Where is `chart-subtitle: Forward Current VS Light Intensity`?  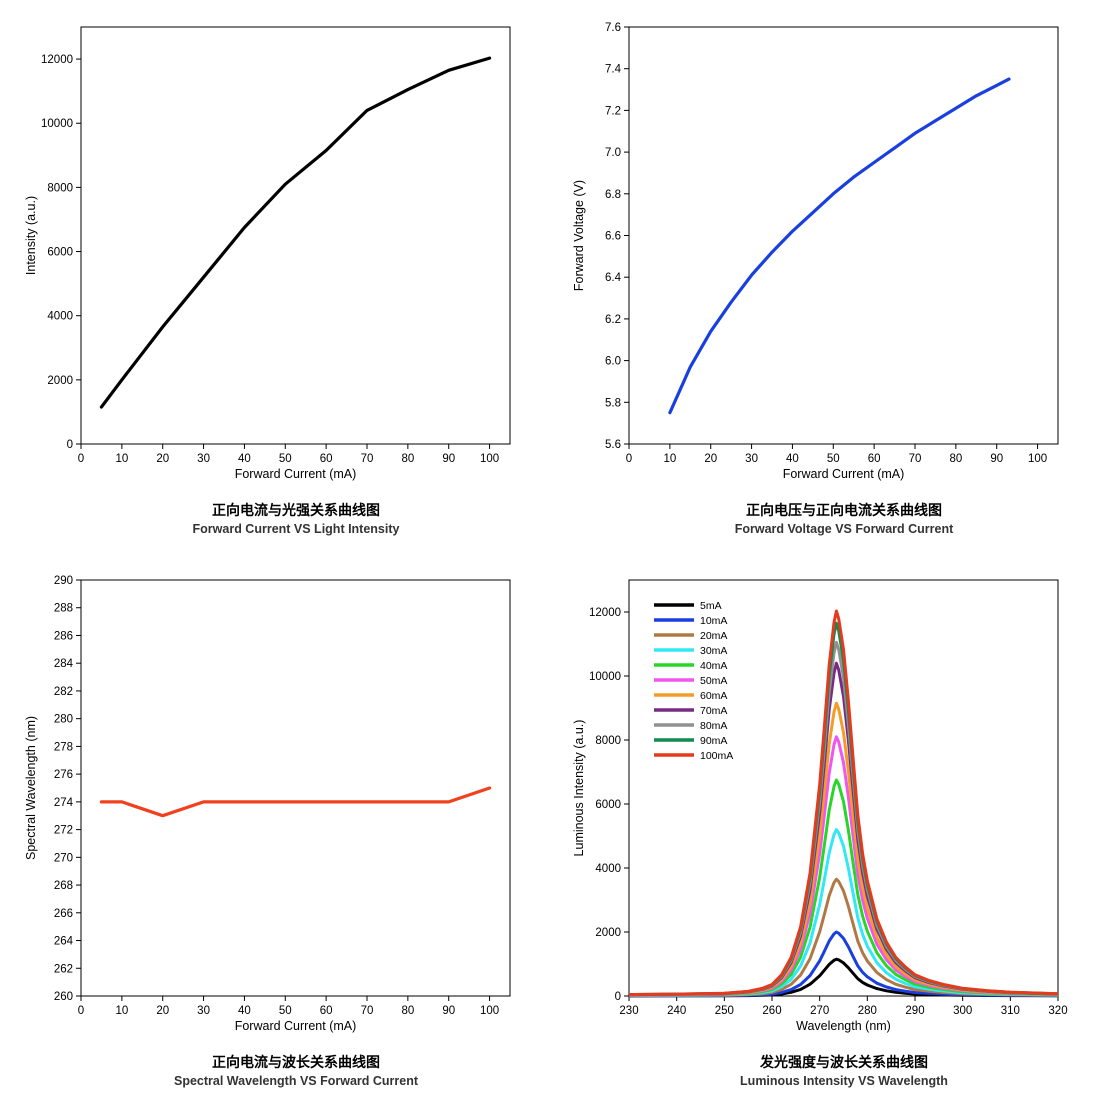
chart-subtitle: Forward Current VS Light Intensity is located at coordinates (296, 529).